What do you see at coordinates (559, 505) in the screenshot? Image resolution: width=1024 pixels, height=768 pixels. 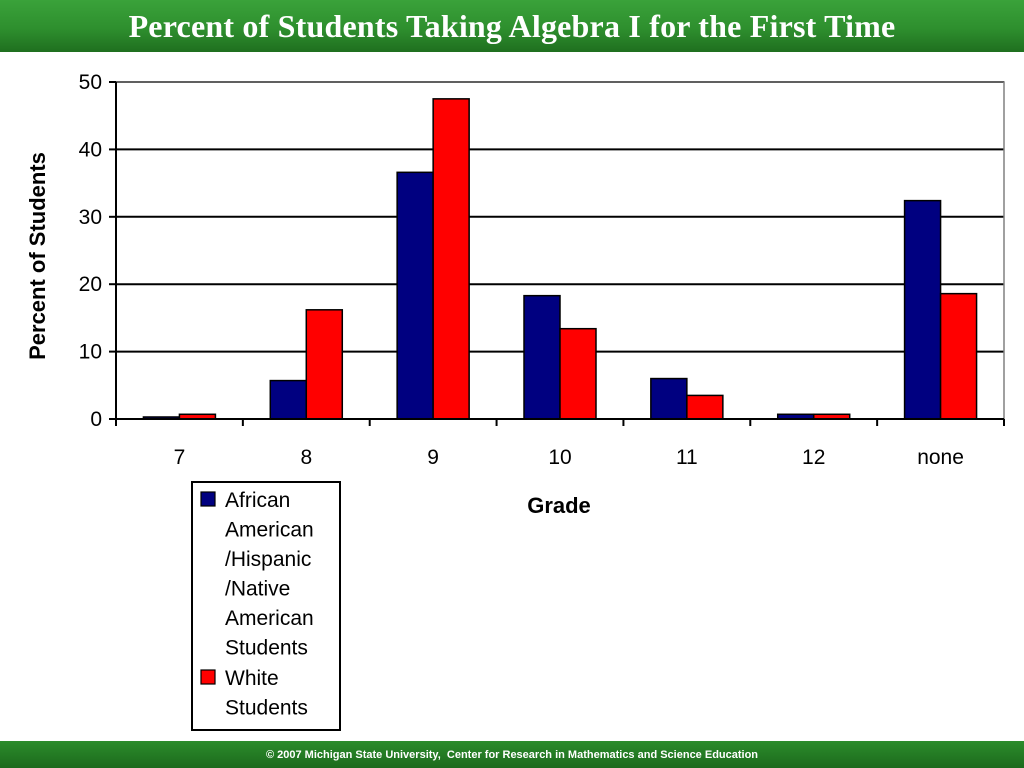 I see `x-axis-title: Grade` at bounding box center [559, 505].